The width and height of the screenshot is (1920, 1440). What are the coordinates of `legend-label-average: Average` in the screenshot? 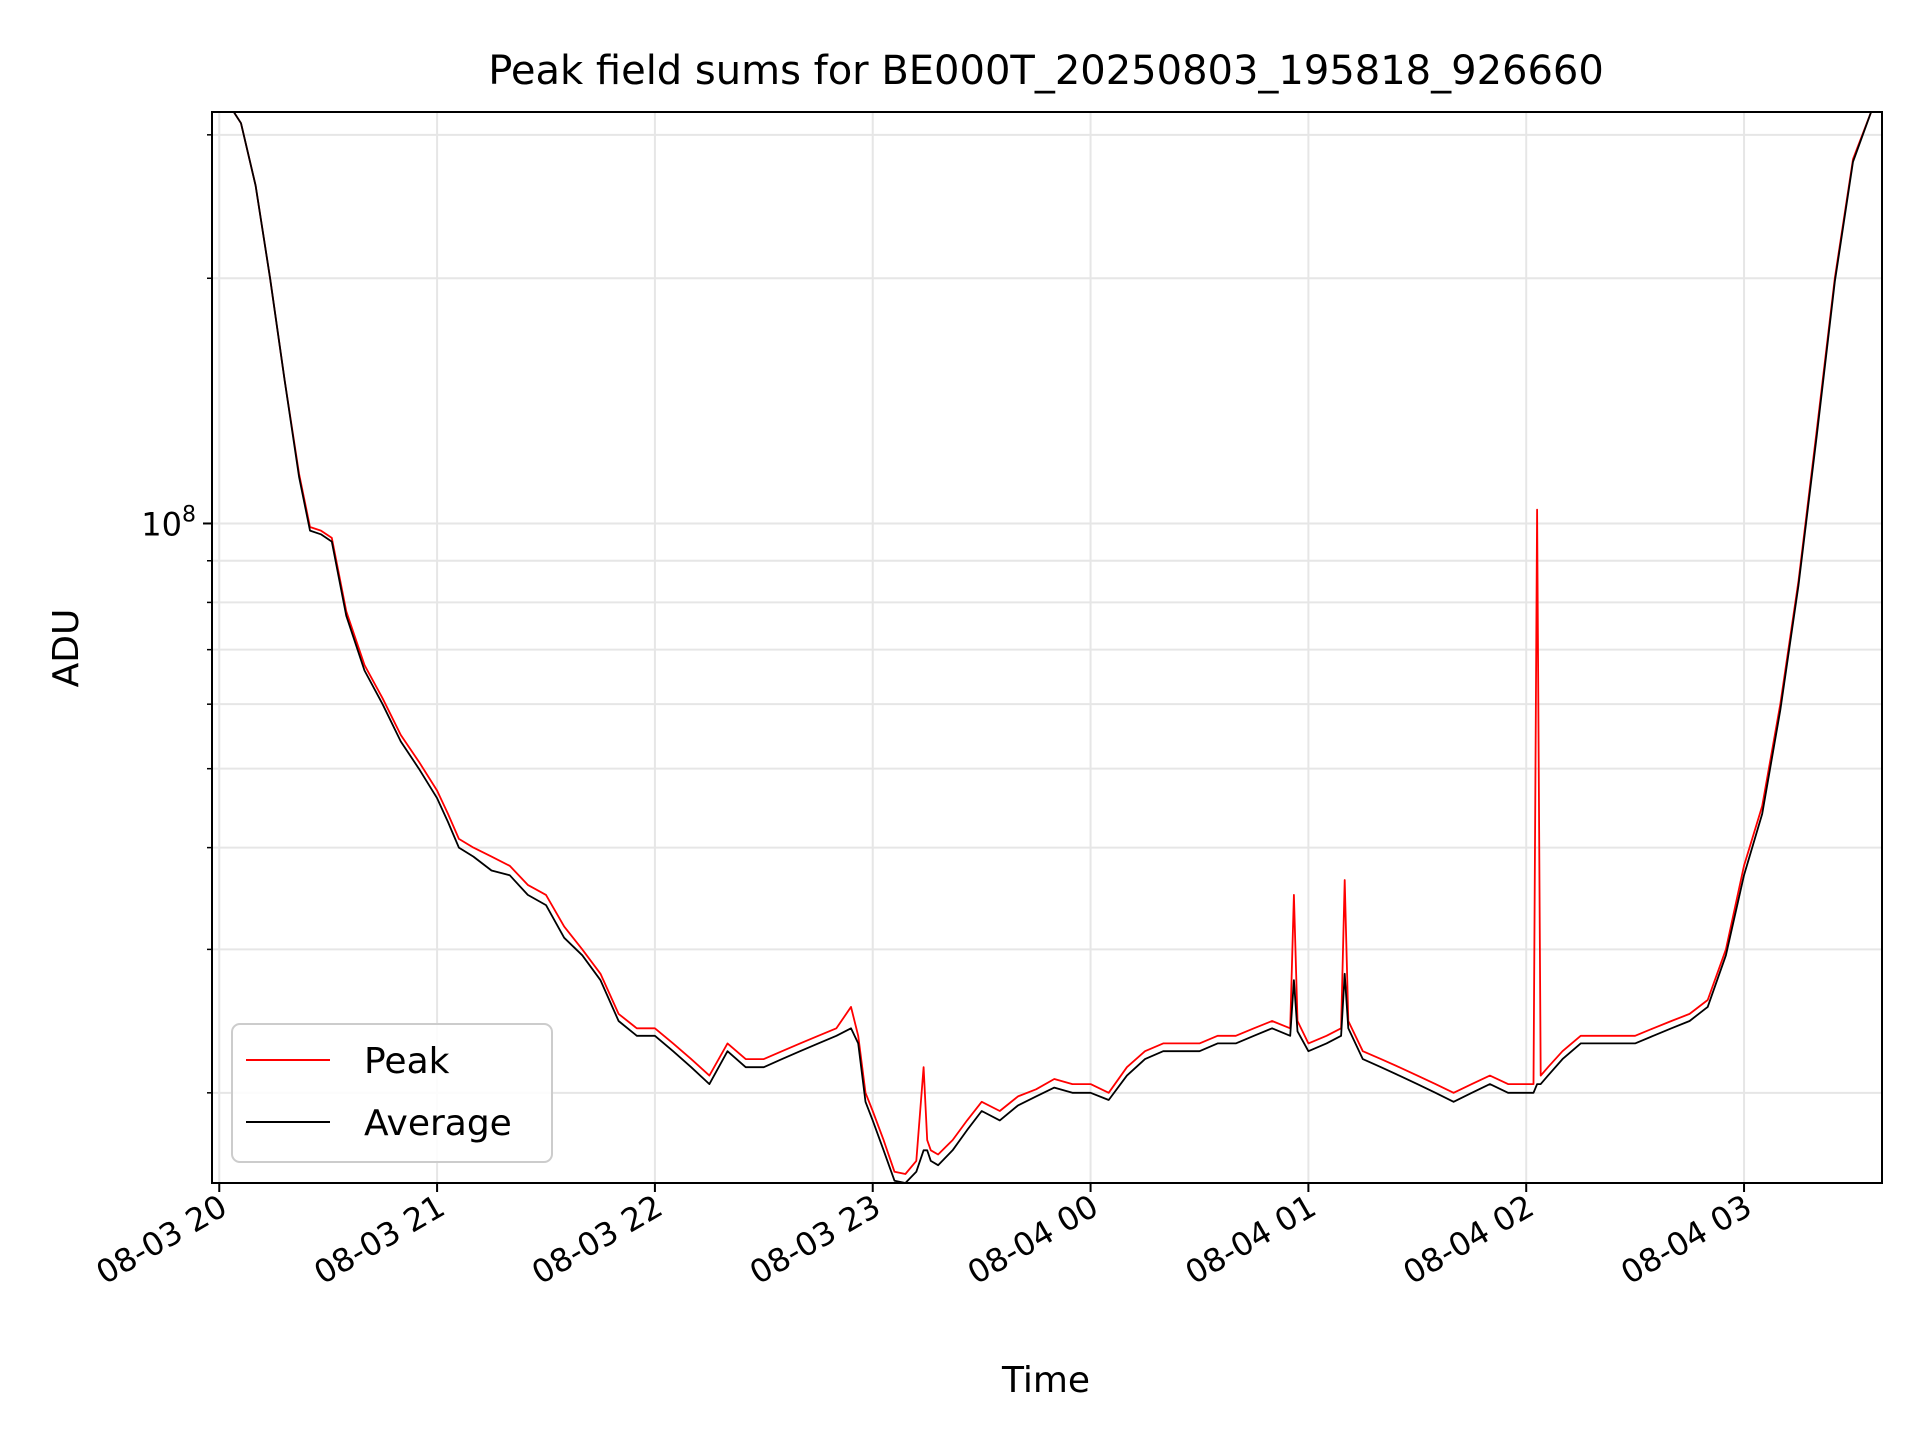 It's located at (438, 1123).